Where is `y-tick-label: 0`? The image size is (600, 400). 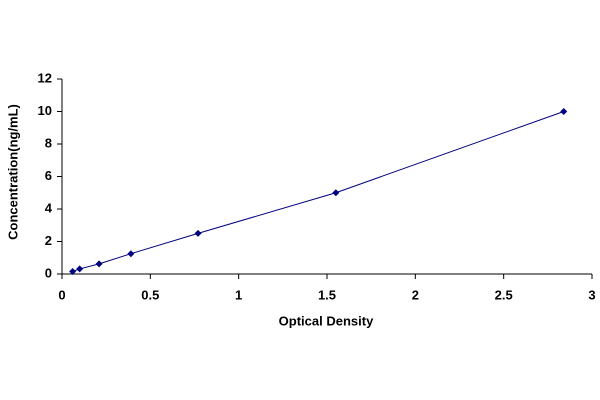 y-tick-label: 0 is located at coordinates (48, 272).